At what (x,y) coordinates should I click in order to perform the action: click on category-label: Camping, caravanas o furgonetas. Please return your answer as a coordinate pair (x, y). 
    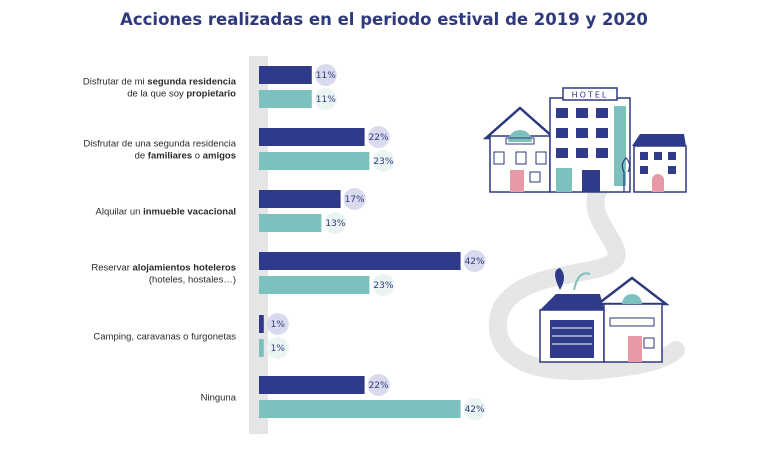
    Looking at the image, I should click on (164, 337).